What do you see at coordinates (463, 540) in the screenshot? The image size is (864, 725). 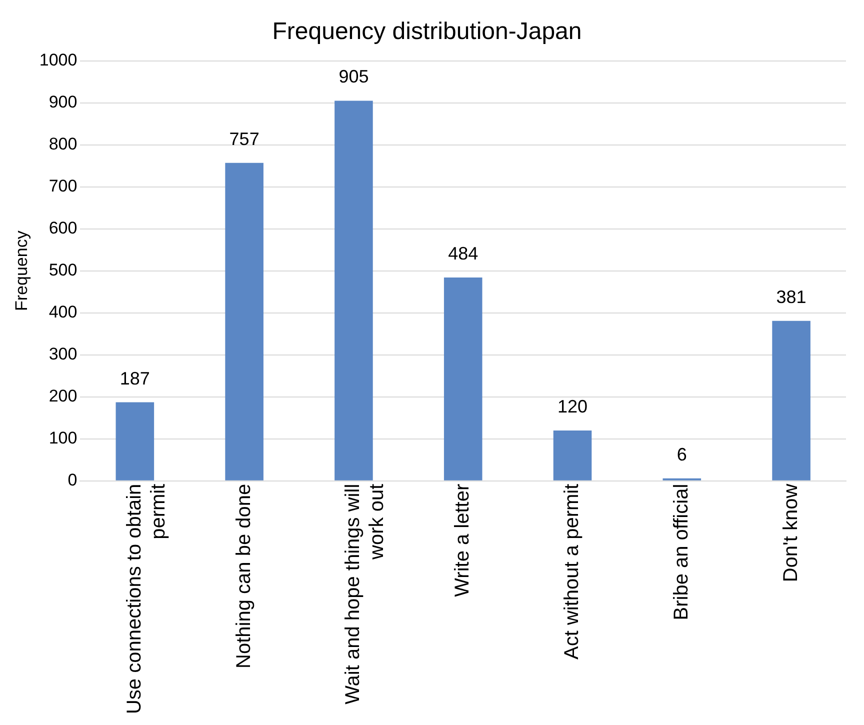 I see `x-tick-label: Write a letter` at bounding box center [463, 540].